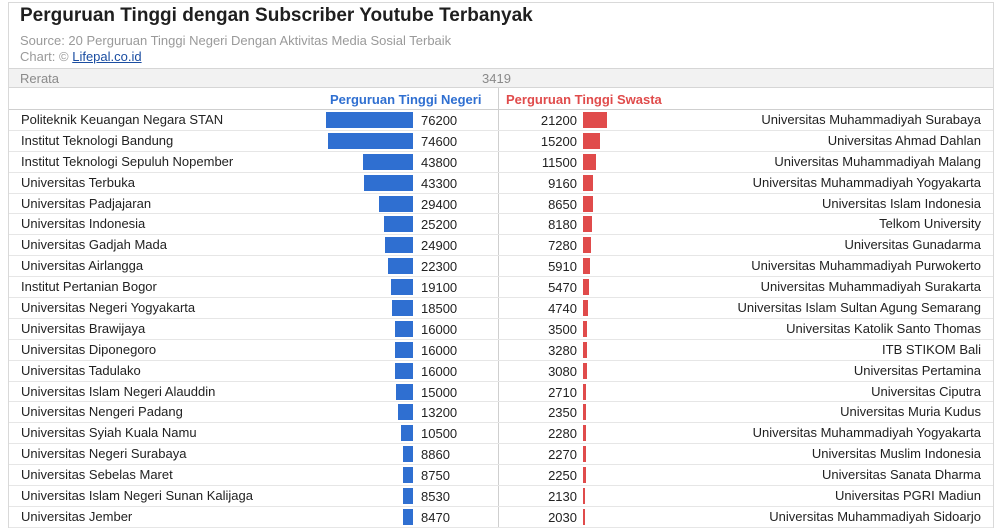  I want to click on swasta-university-name: Universitas Muhammadiyah Surabaya, so click(871, 119).